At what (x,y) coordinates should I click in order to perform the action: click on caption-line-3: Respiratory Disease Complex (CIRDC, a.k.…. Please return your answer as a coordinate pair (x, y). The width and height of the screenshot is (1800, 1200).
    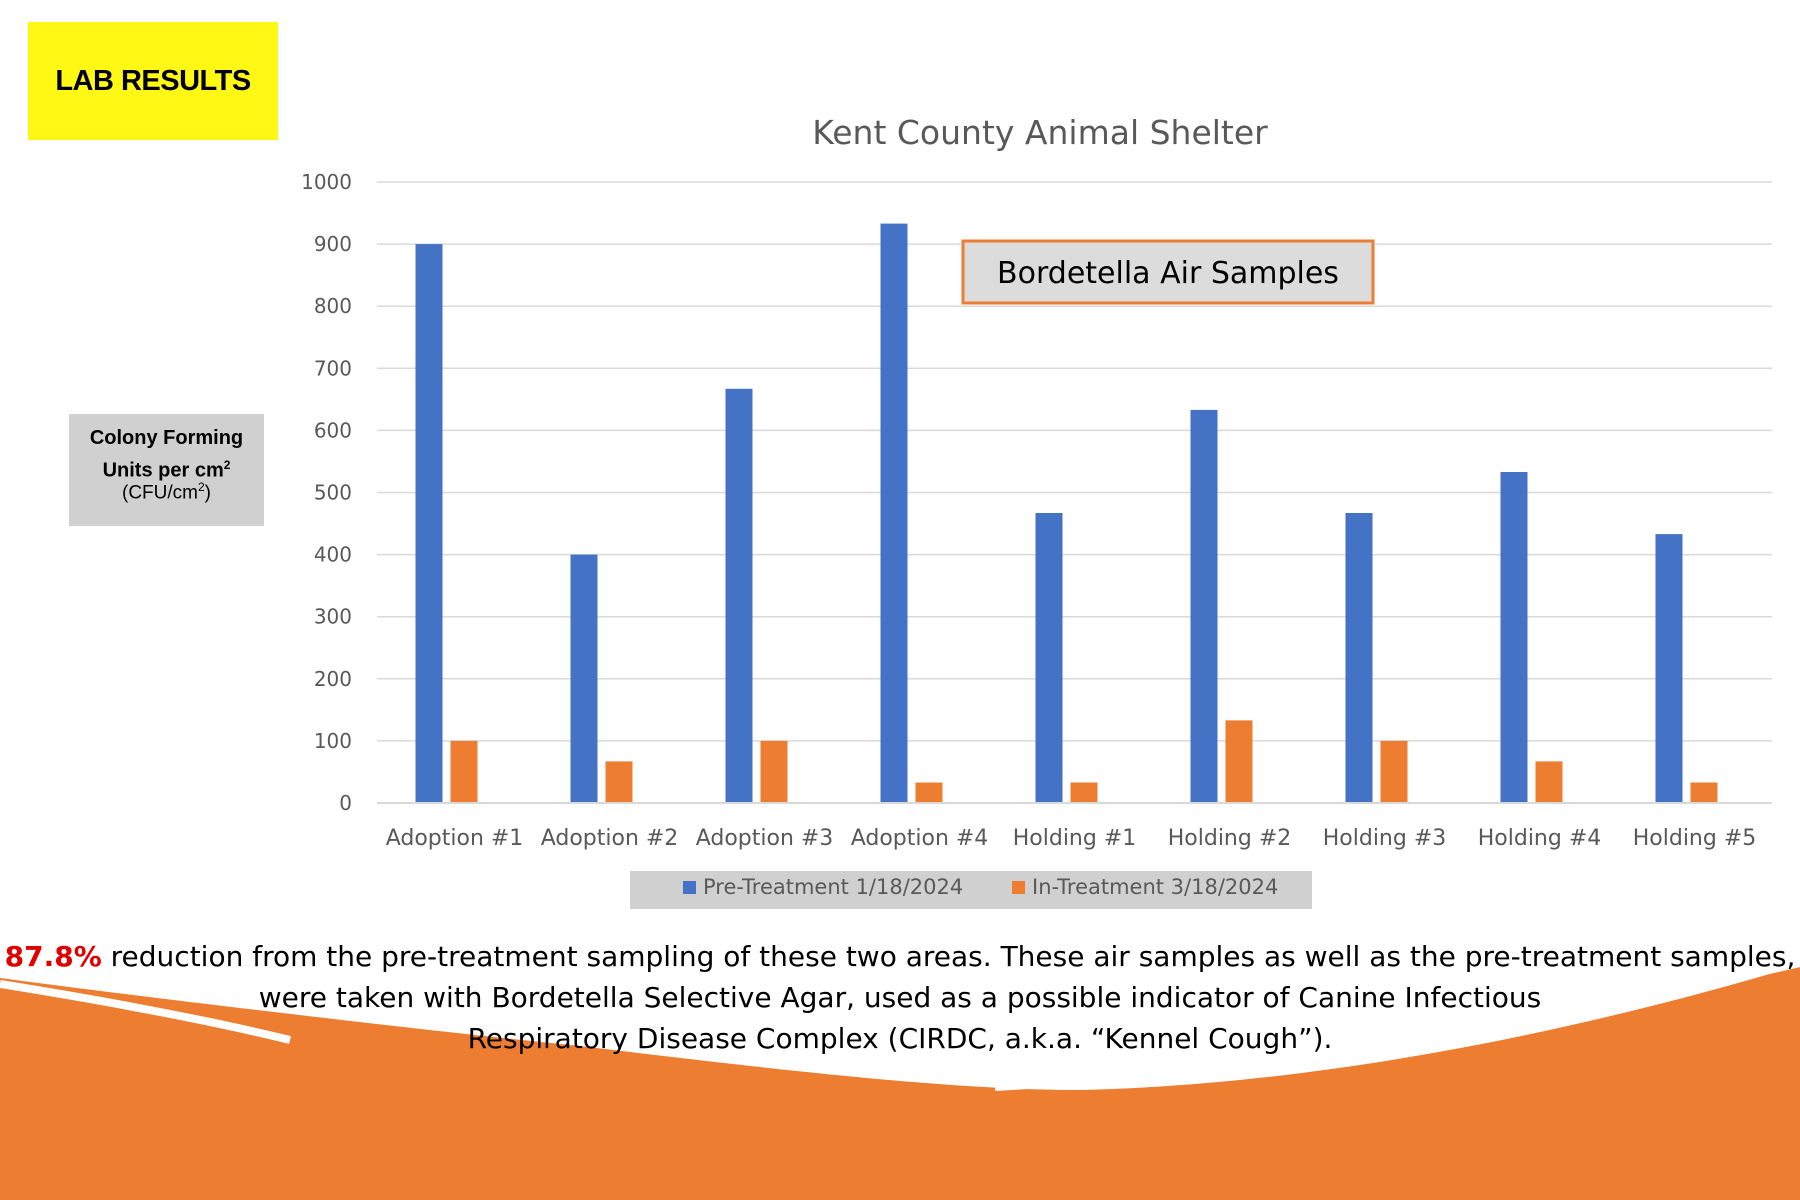
    Looking at the image, I should click on (900, 1038).